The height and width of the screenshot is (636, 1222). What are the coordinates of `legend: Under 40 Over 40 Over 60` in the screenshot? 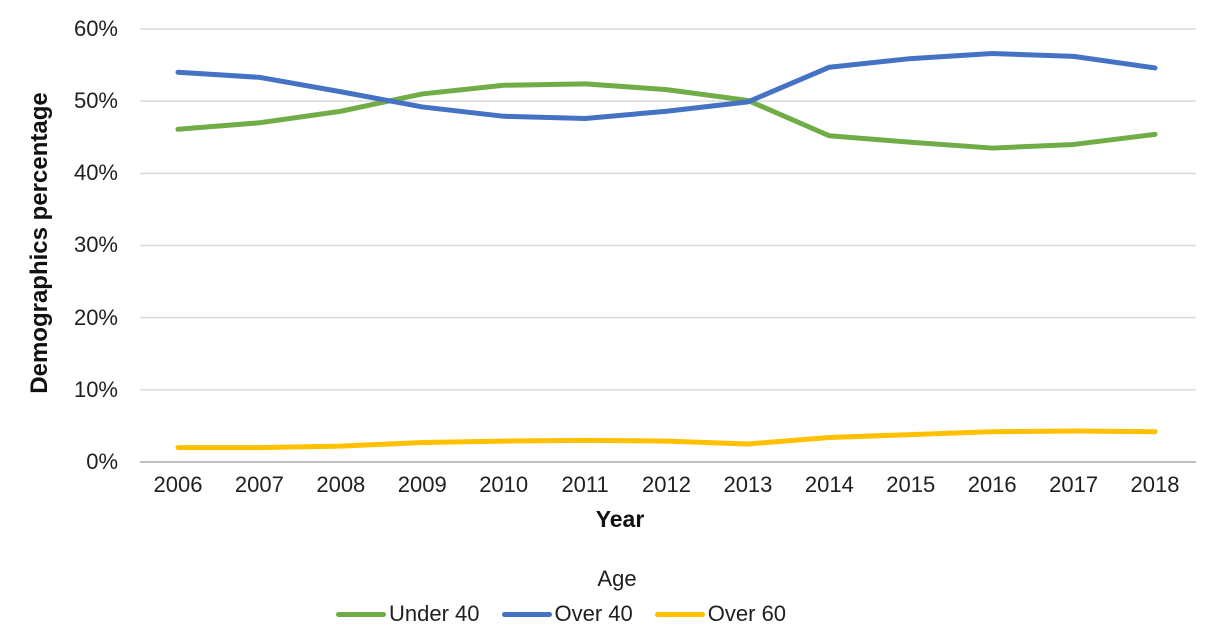 It's located at (561, 614).